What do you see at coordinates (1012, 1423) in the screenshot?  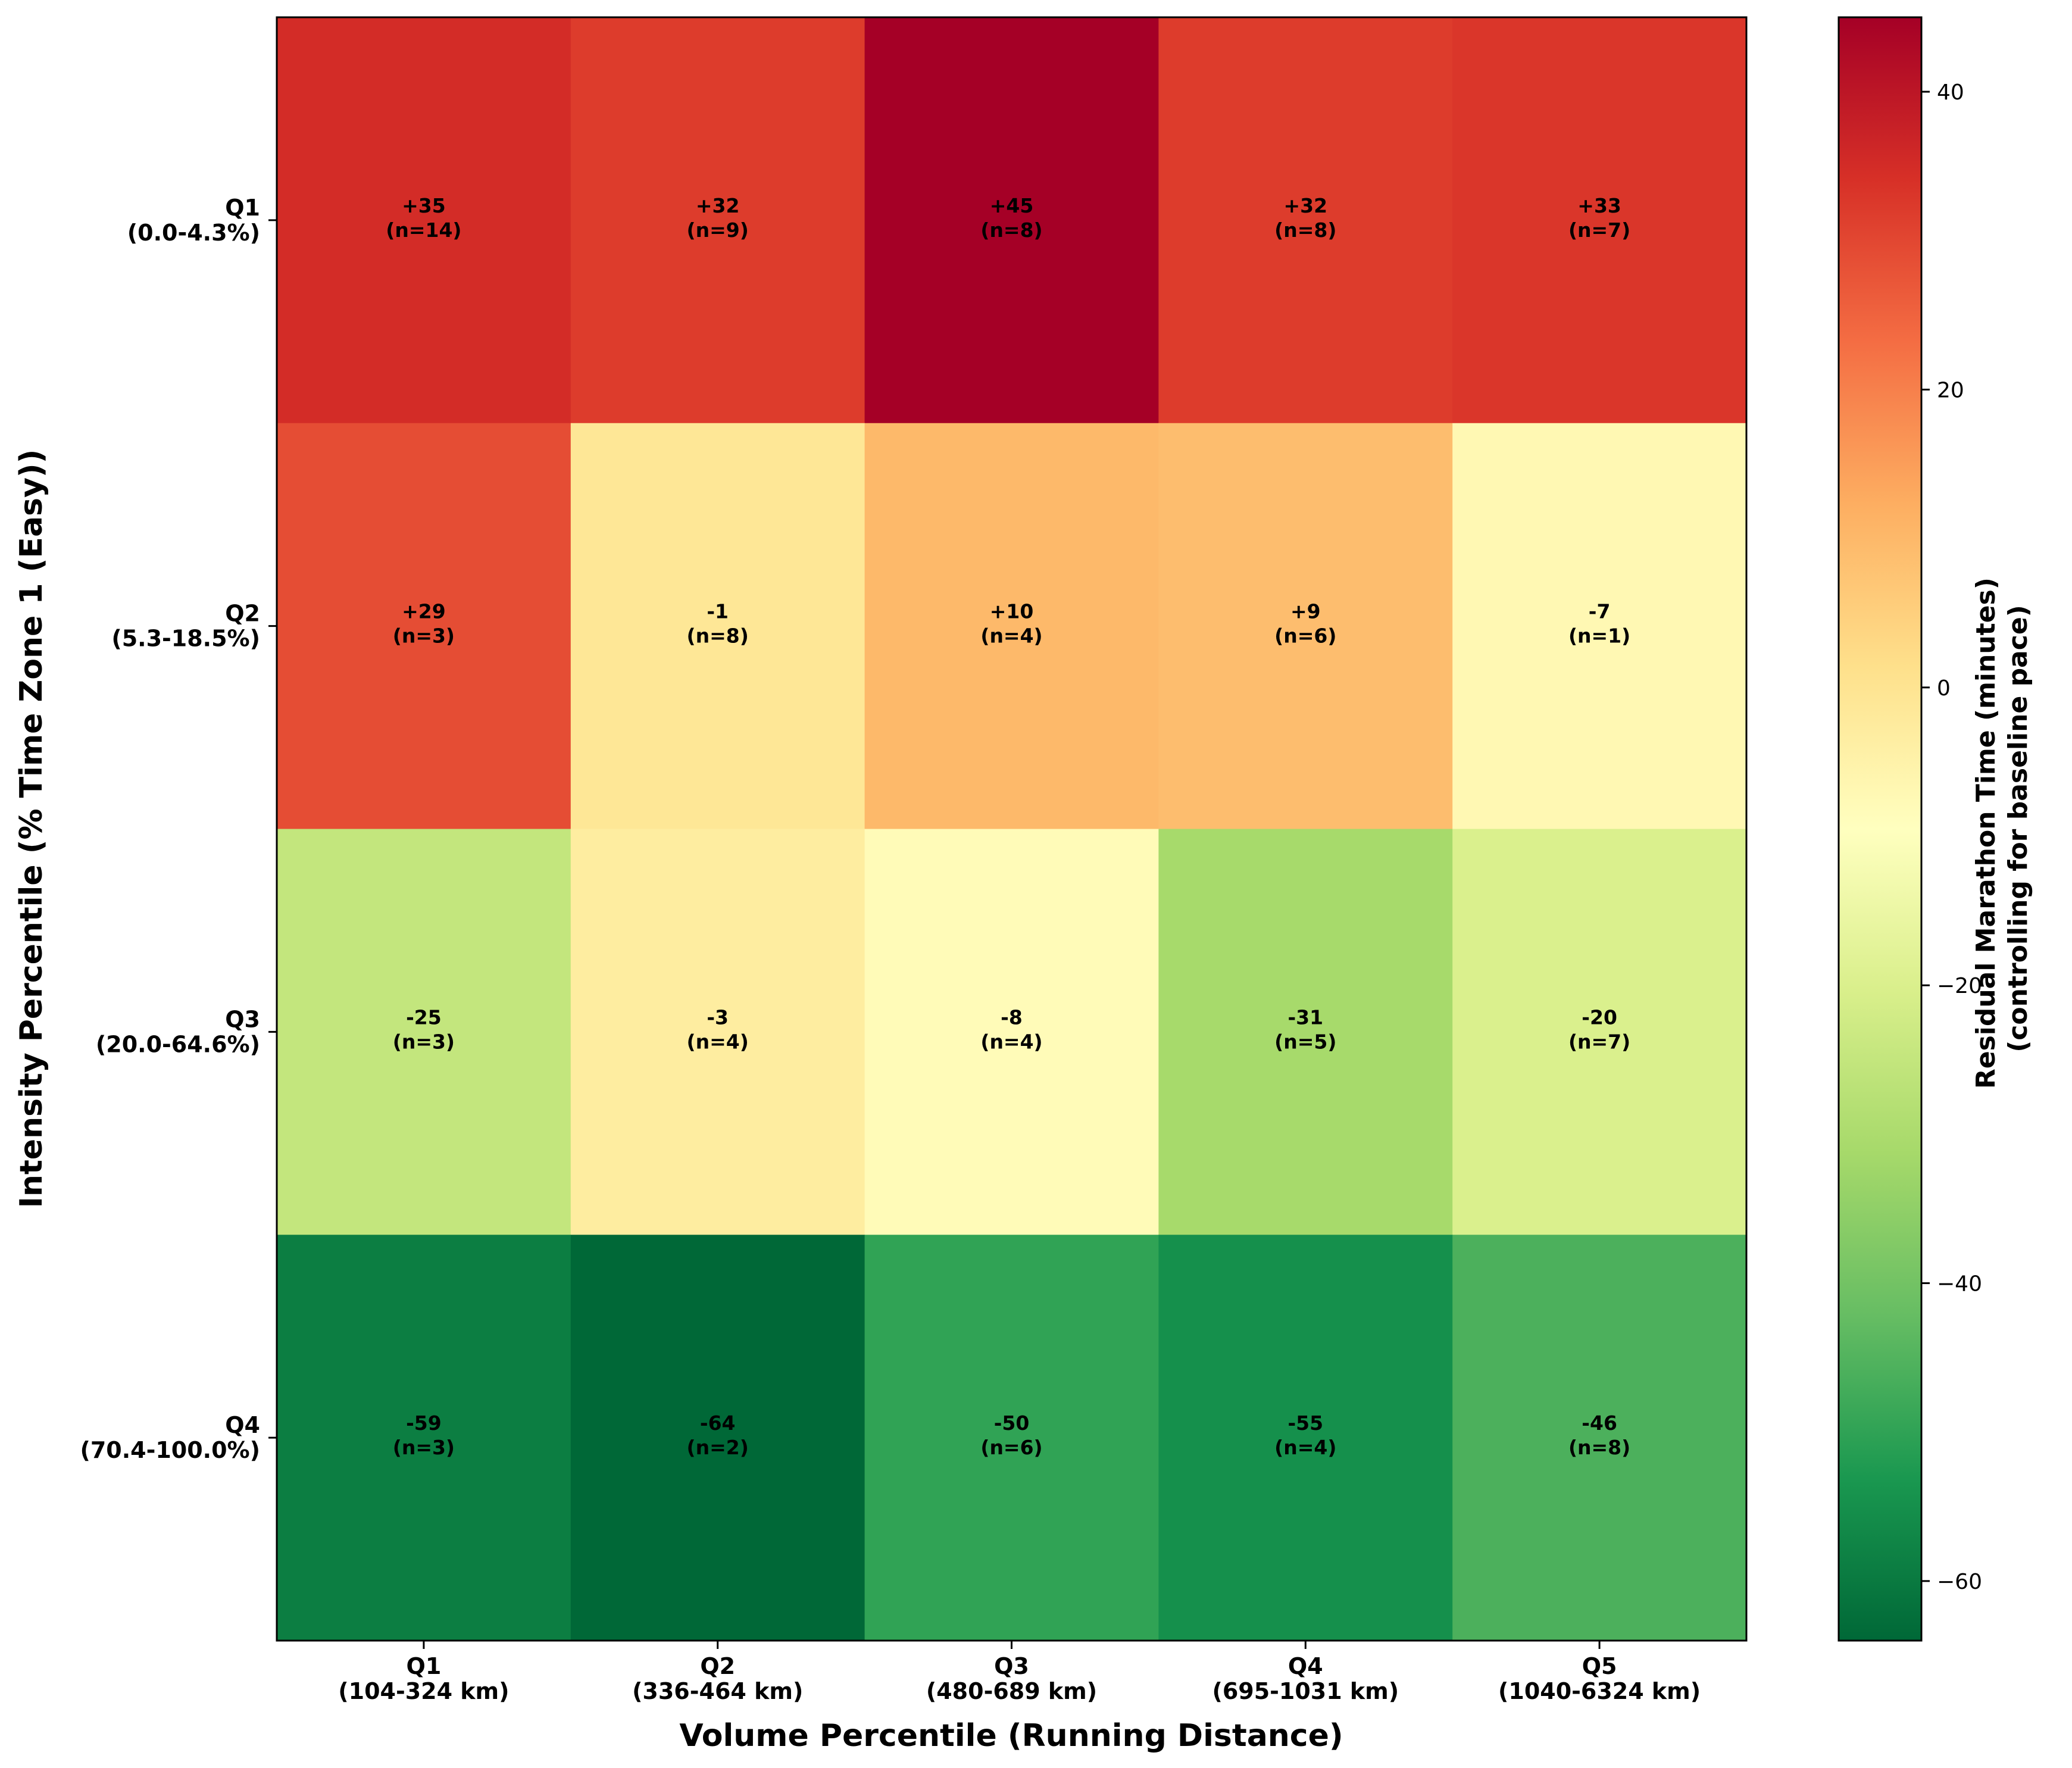 I see `cell-value-label: -50` at bounding box center [1012, 1423].